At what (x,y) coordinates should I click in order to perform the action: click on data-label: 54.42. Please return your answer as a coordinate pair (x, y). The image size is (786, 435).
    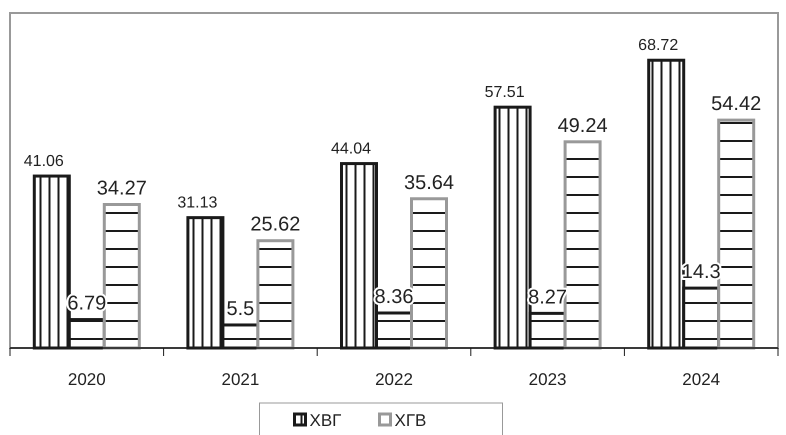
    Looking at the image, I should click on (736, 104).